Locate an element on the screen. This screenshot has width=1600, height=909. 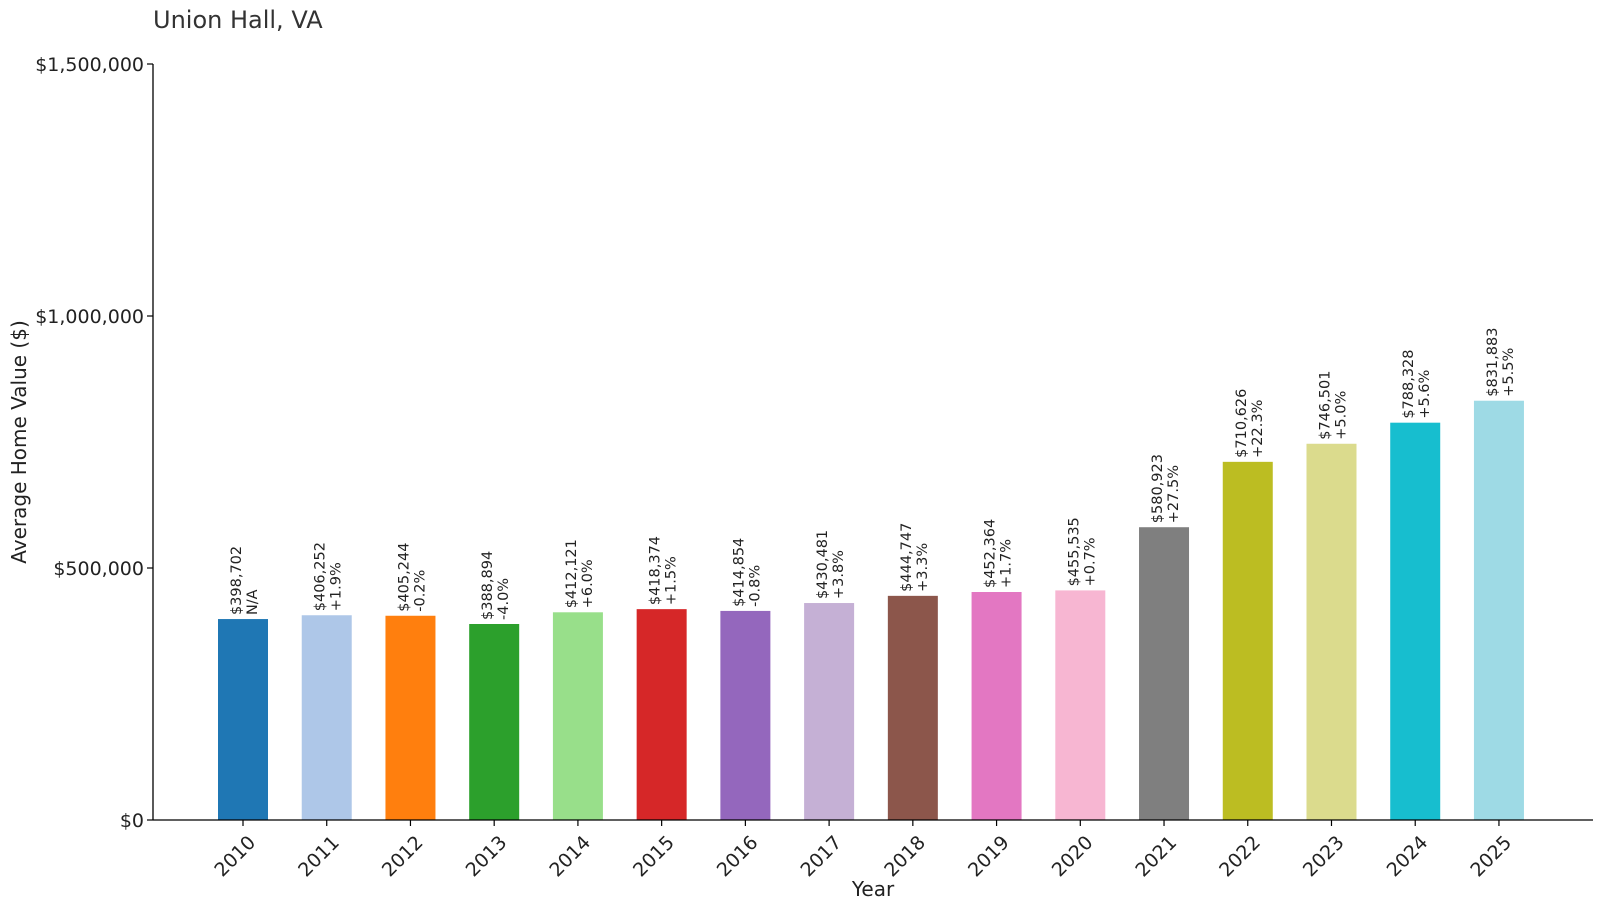
bar-2015 is located at coordinates (661, 714).